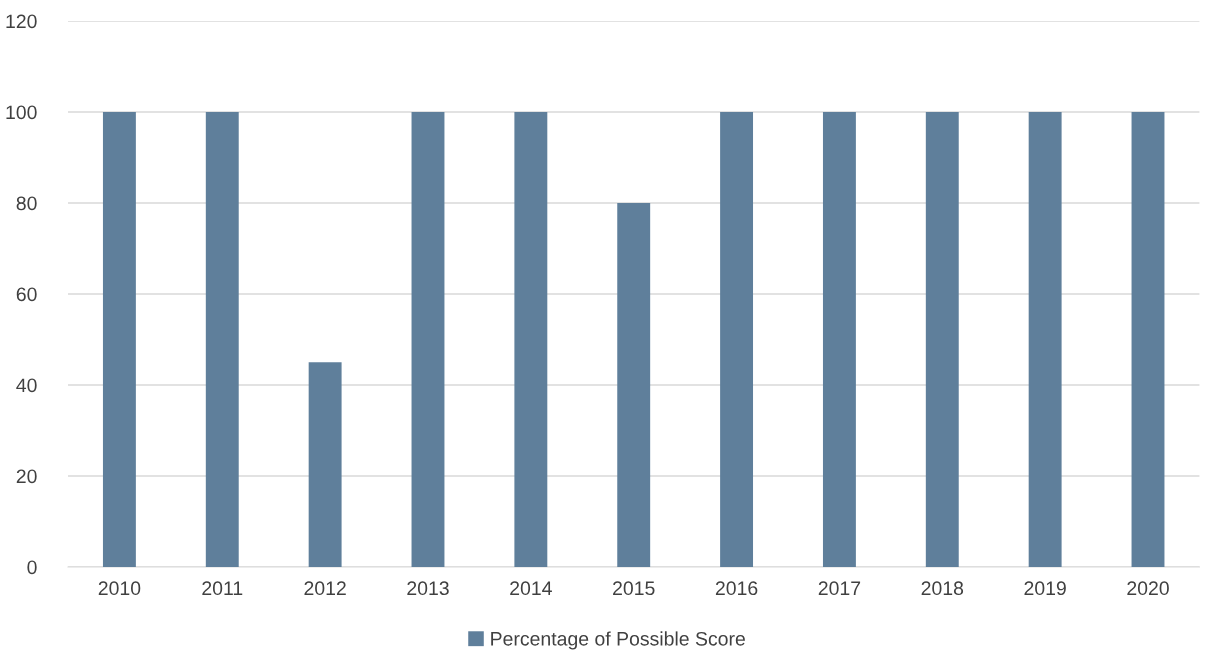 The image size is (1214, 667). What do you see at coordinates (21, 112) in the screenshot?
I see `y-tick-label: 100` at bounding box center [21, 112].